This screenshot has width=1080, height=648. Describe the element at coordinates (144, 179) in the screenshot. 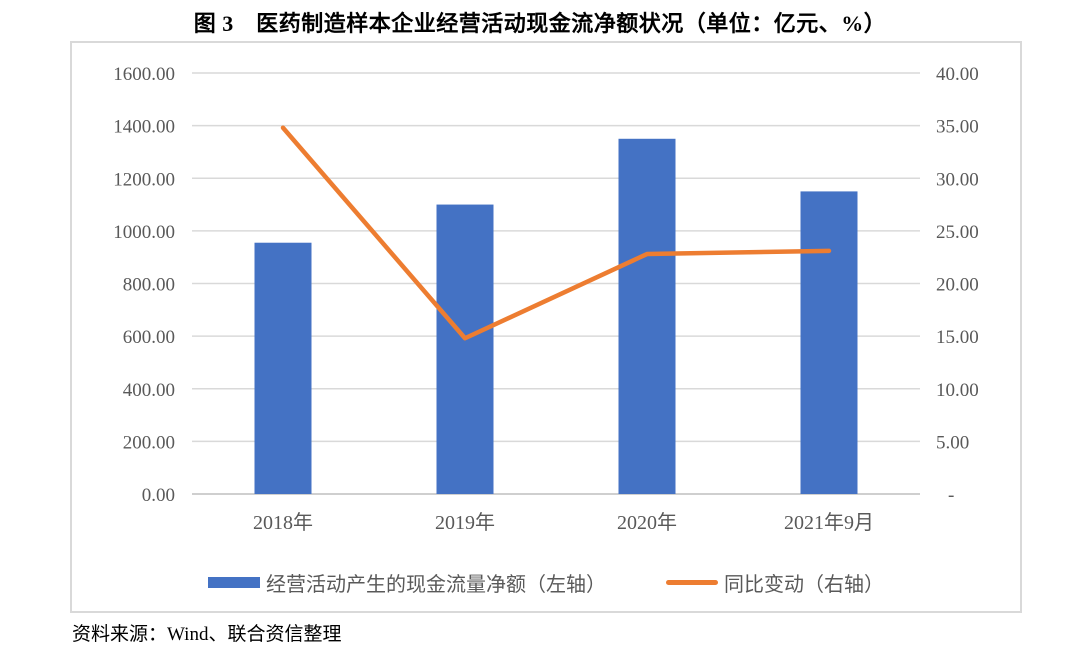

I see `left-axis-tick-label: 1200.00` at that location.